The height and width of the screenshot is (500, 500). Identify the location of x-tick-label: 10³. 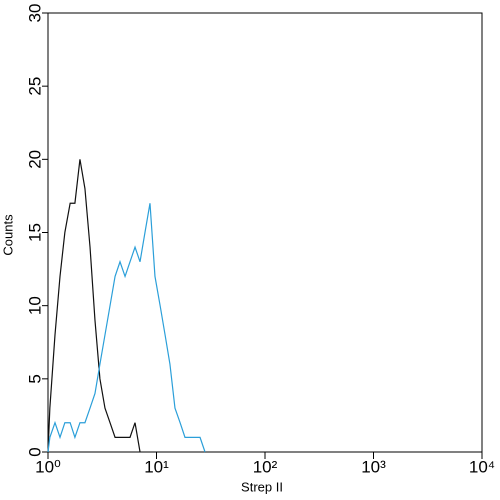
(373, 466).